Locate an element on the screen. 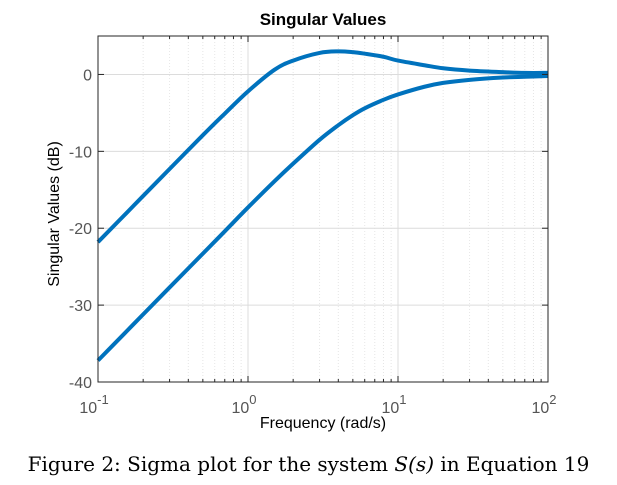 This screenshot has height=485, width=617. x-tick-label: 10⁰ is located at coordinates (243, 404).